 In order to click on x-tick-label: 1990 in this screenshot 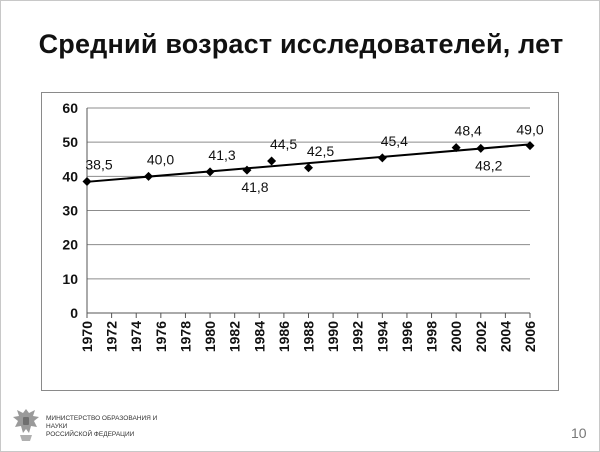, I will do `click(333, 336)`.